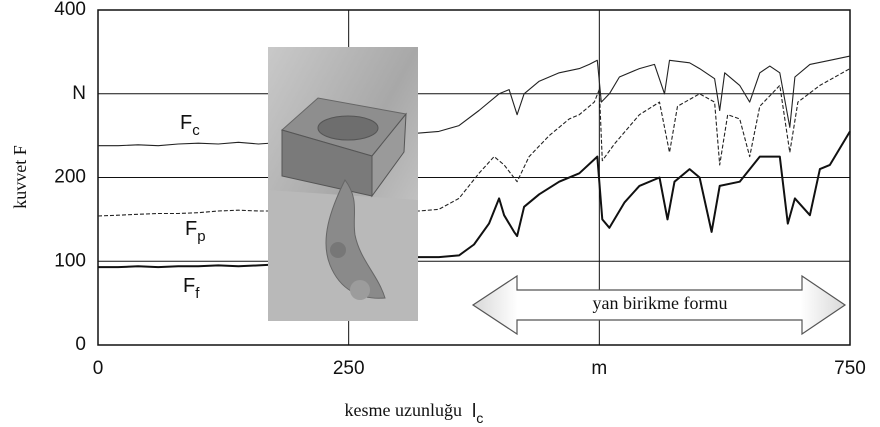 The height and width of the screenshot is (427, 880). I want to click on y-tick-label: 100, so click(70, 260).